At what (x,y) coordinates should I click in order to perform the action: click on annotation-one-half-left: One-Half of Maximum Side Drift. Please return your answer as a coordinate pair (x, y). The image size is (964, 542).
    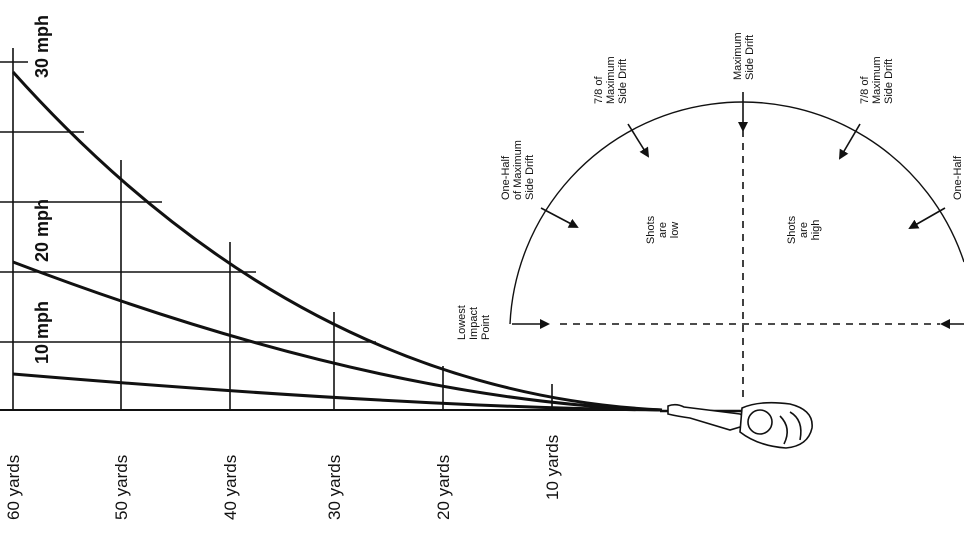
    Looking at the image, I should click on (518, 170).